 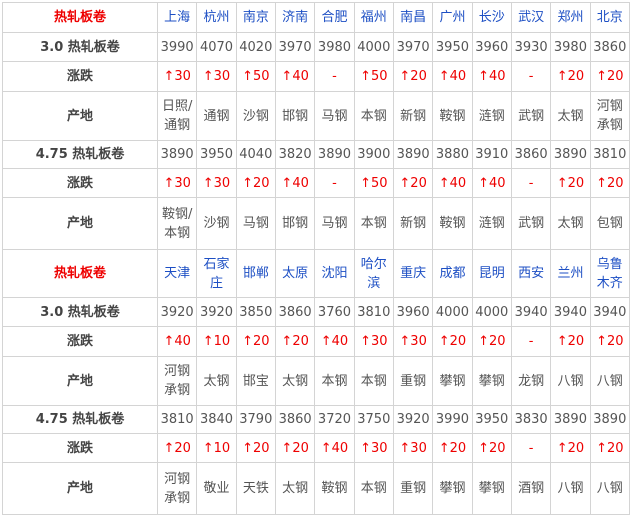 What do you see at coordinates (316, 17) in the screenshot?
I see `header-row: 热轧板卷 上海 杭州 南京 济南 合肥 福州 南昌 广州 长沙 武汉 郑州 北京` at bounding box center [316, 17].